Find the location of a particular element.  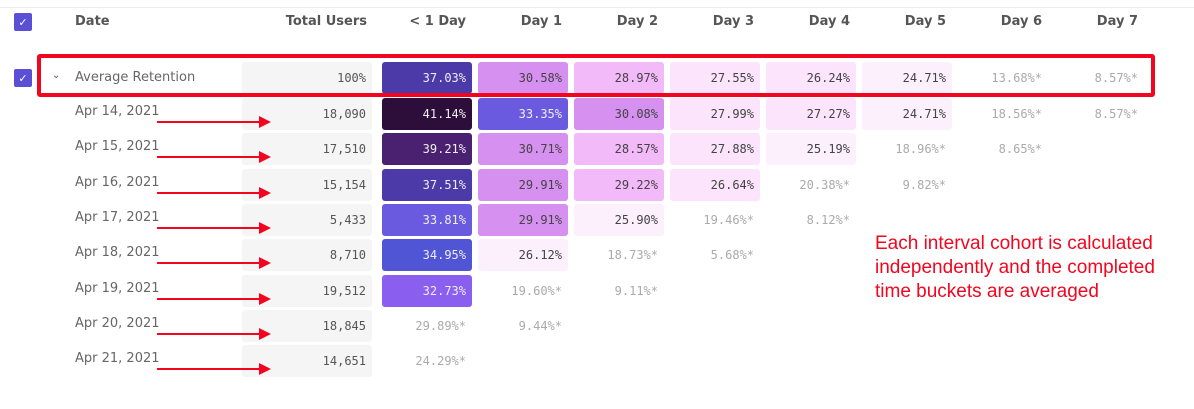

top-divider is located at coordinates (597, 7).